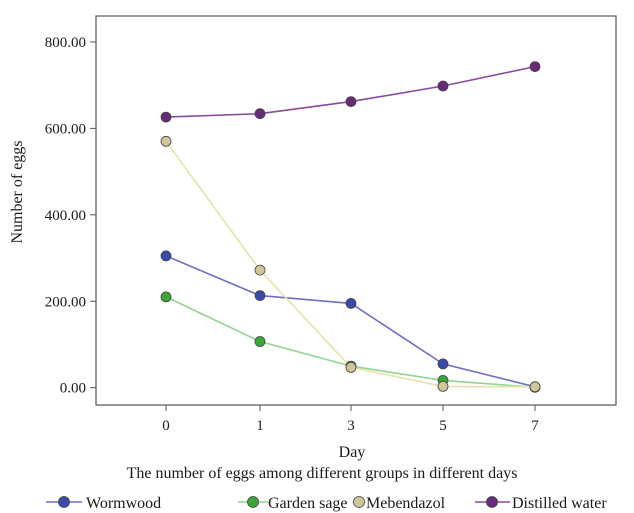  I want to click on y-axis: 0.00 200.00 400.00 600.00 800.00, so click(70, 216).